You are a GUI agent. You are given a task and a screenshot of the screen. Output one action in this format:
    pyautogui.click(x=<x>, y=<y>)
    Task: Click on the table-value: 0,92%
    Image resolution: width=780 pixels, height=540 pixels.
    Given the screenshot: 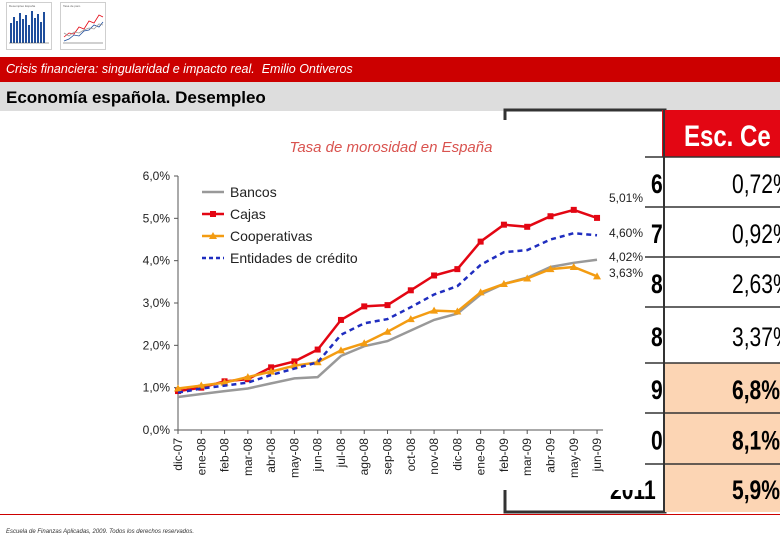 What is the action you would take?
    pyautogui.click(x=756, y=235)
    